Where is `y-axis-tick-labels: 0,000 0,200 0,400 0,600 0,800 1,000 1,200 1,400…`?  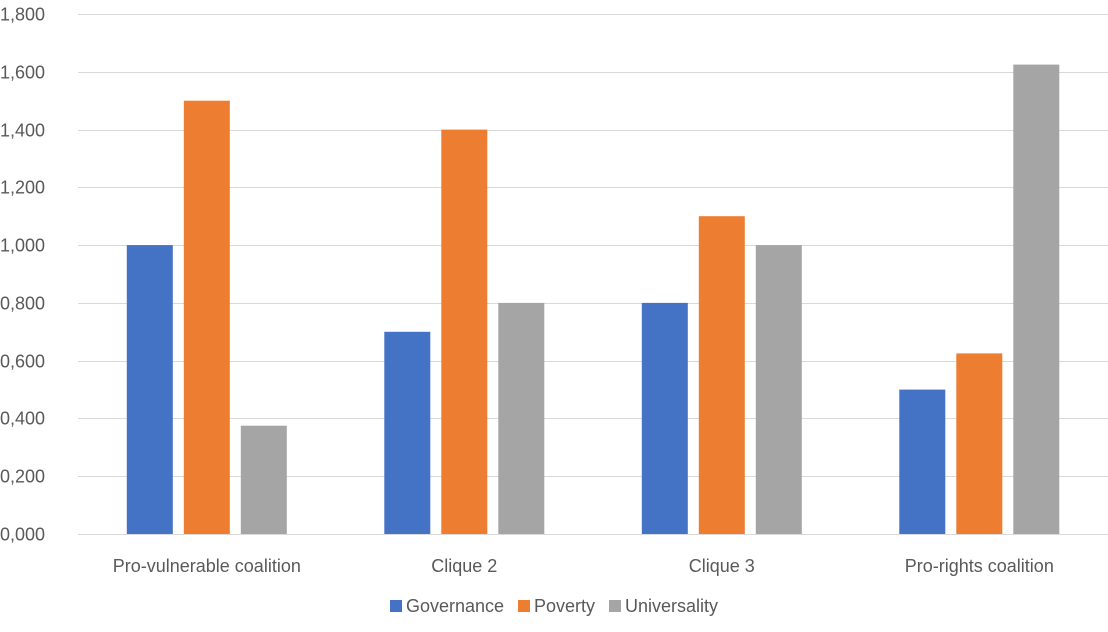 y-axis-tick-labels: 0,000 0,200 0,400 0,600 0,800 1,000 1,200 1,400… is located at coordinates (22, 275).